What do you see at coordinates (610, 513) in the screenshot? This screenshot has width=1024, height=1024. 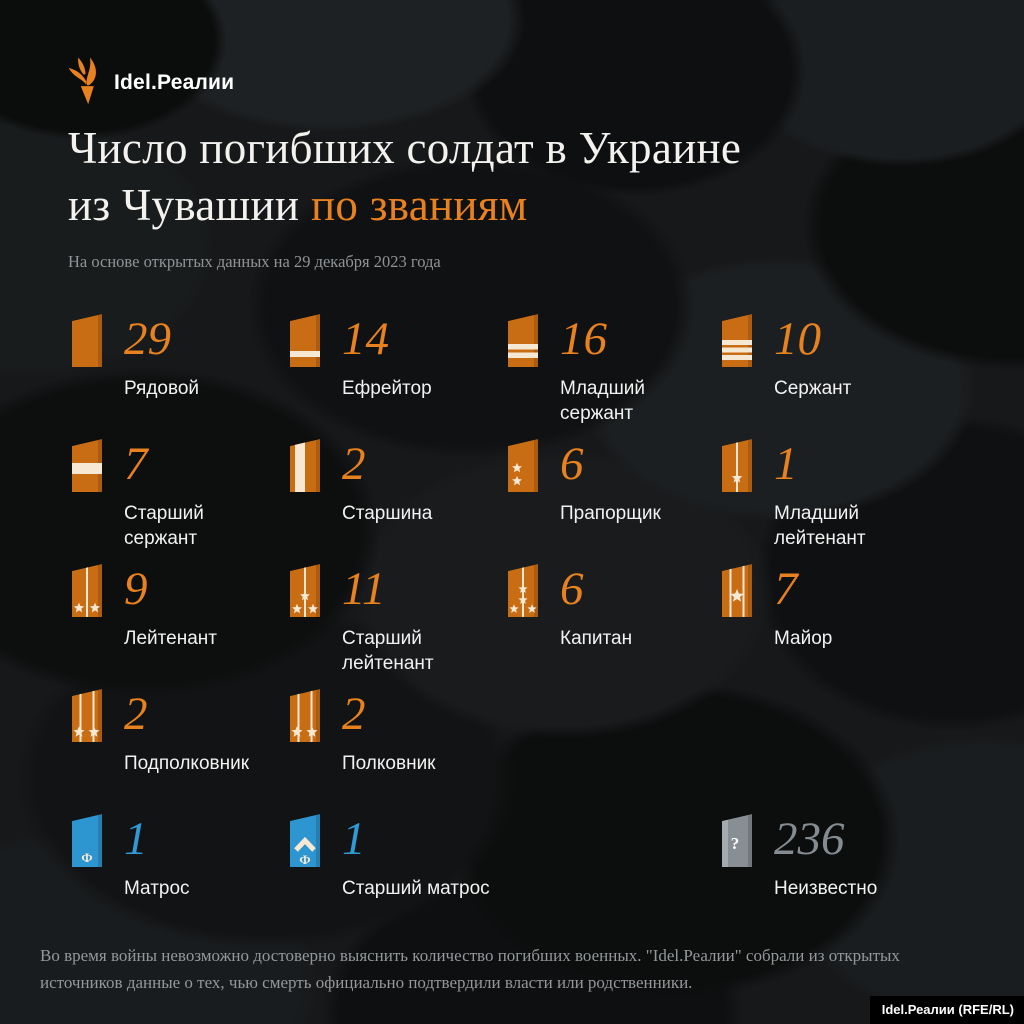 I see `rank-label: Прапорщик` at bounding box center [610, 513].